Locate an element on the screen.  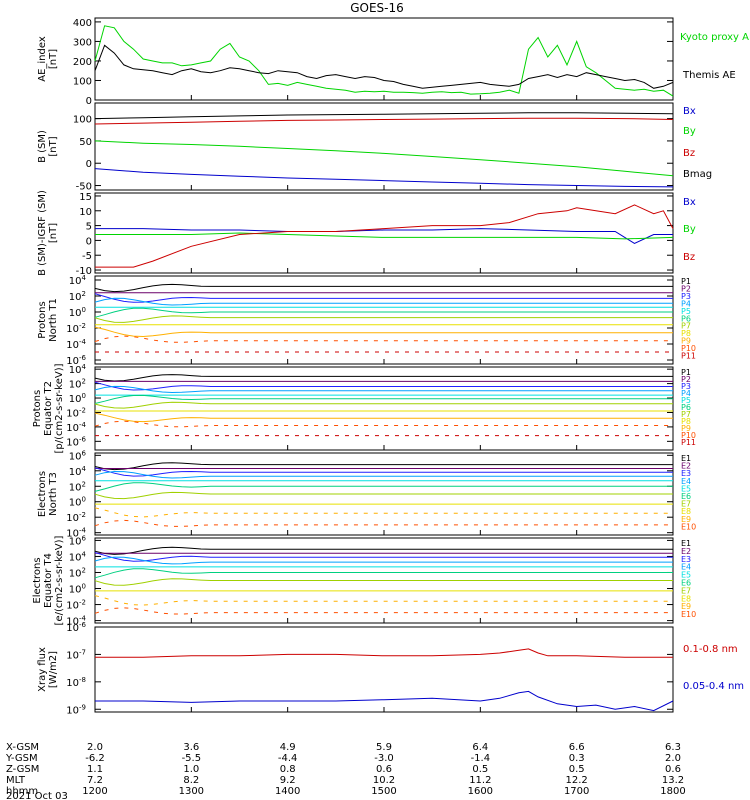
x-row-label: Y-GSM is located at coordinates (21, 758).